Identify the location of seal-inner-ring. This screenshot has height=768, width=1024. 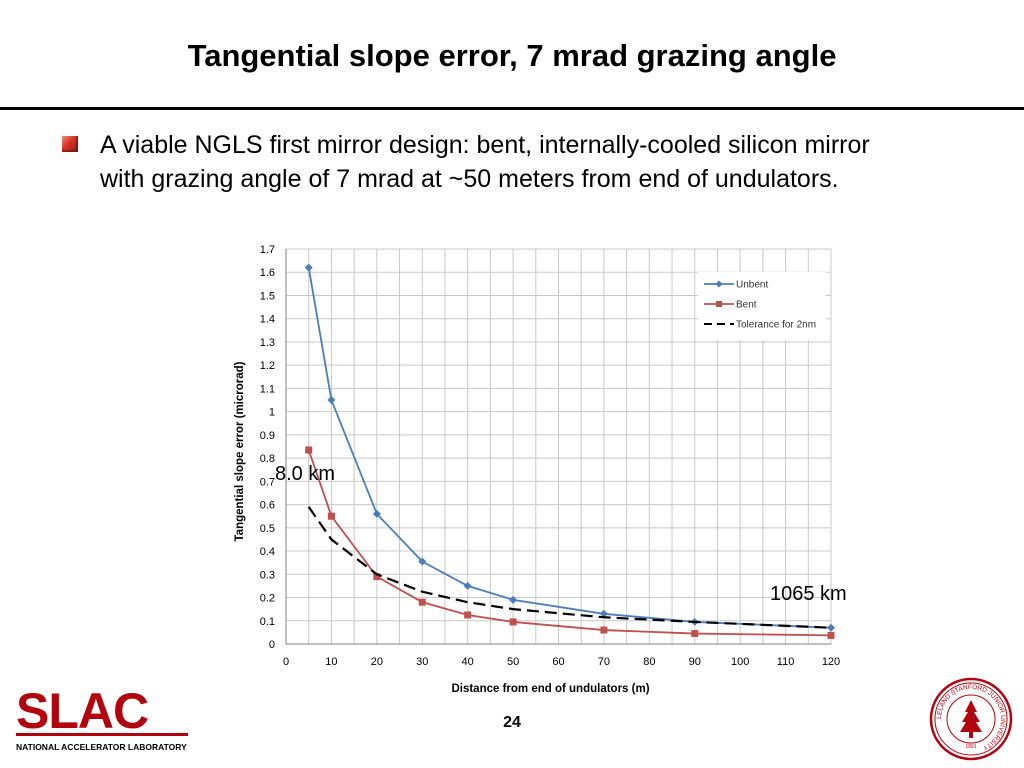
(971, 719).